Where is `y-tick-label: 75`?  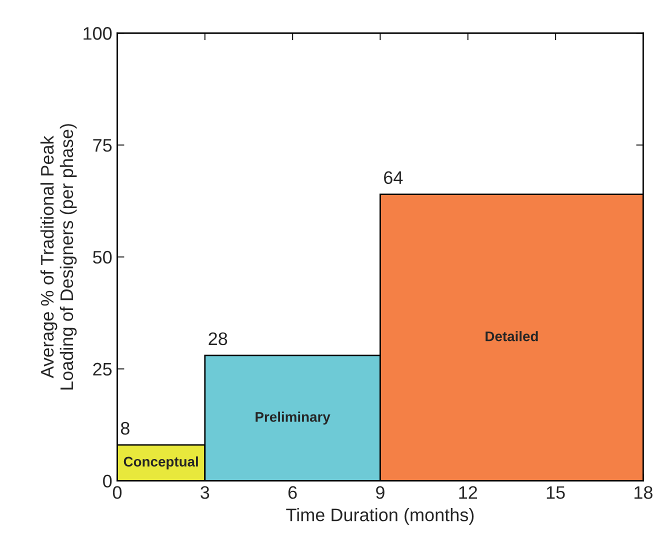
y-tick-label: 75 is located at coordinates (102, 145).